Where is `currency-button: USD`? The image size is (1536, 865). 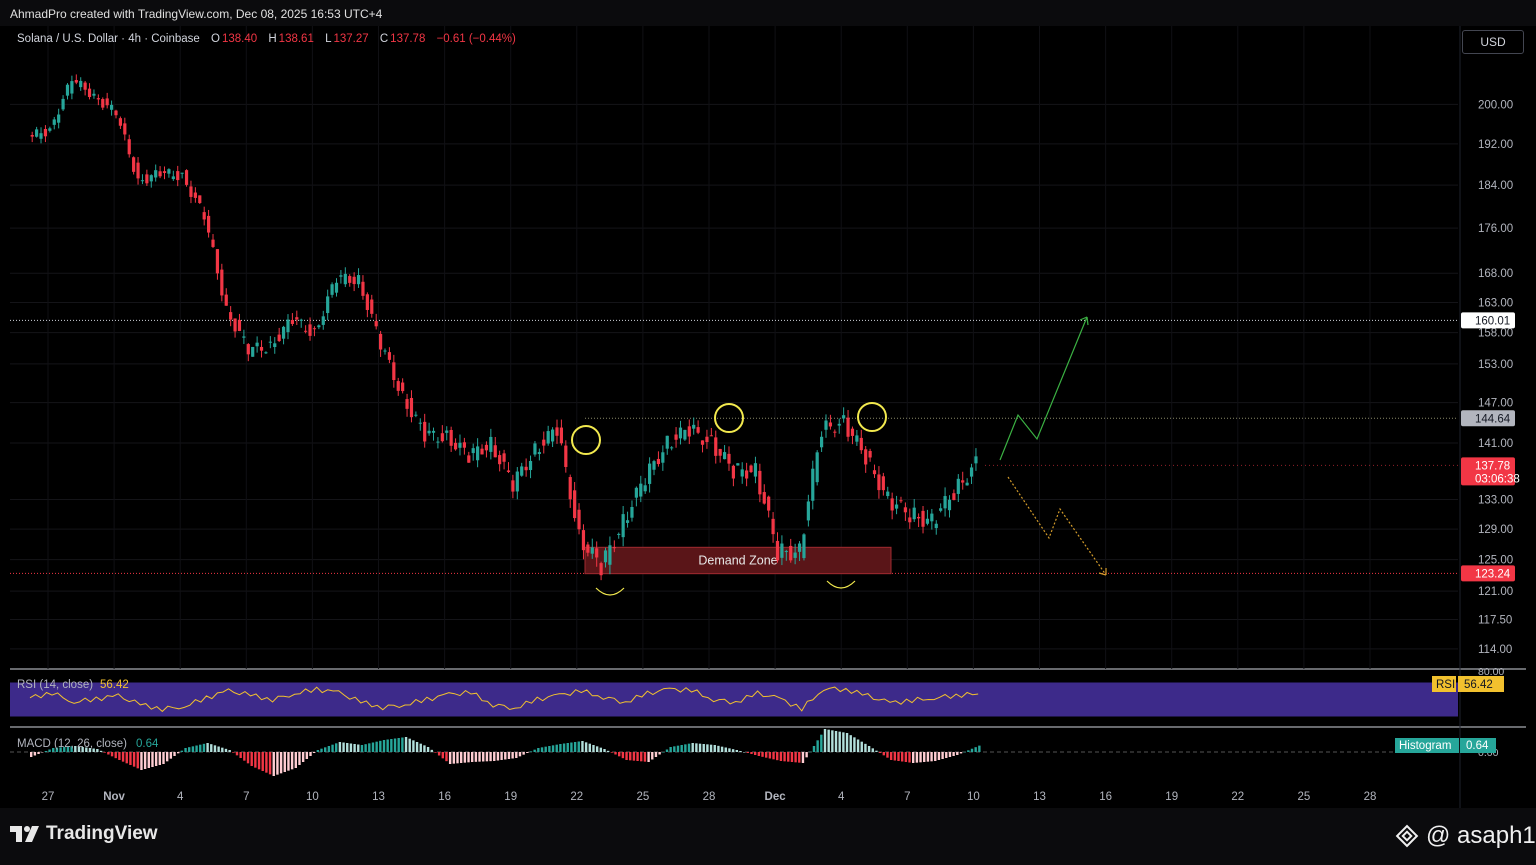
currency-button: USD is located at coordinates (1493, 42).